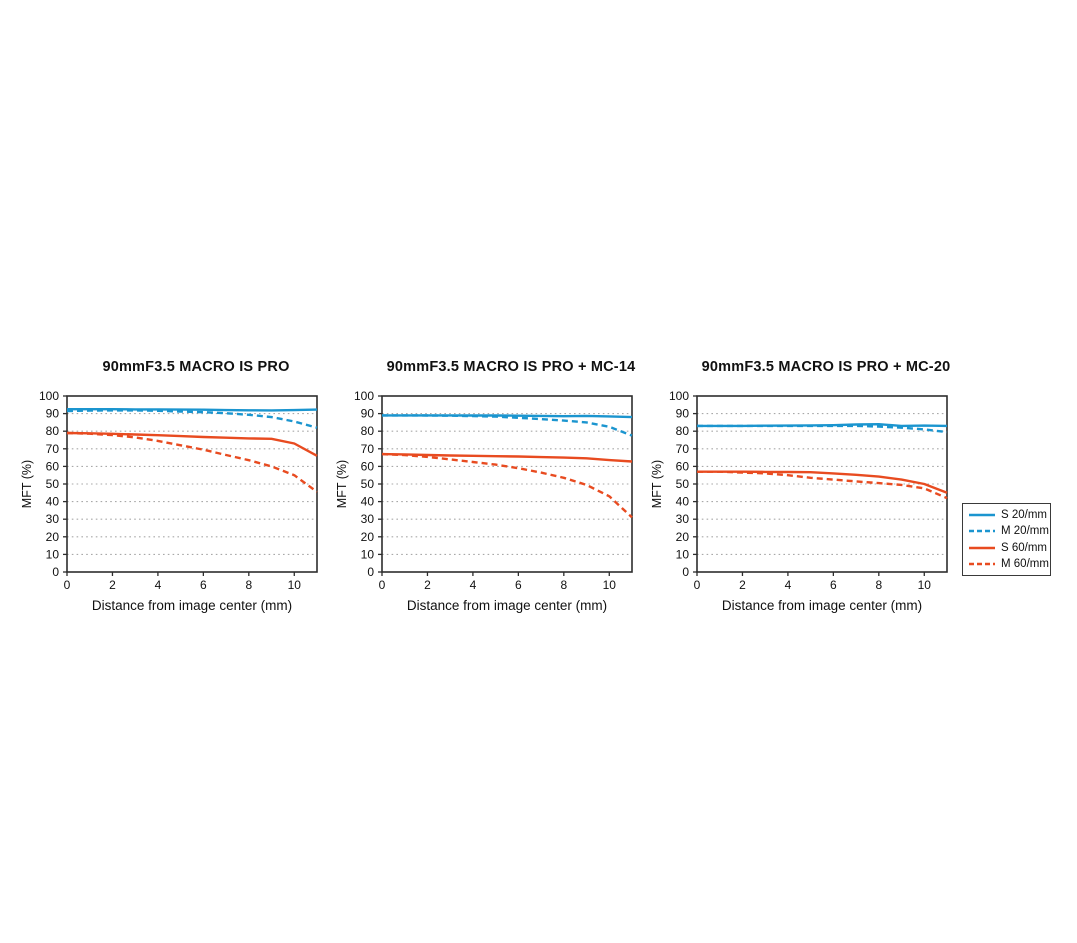 The image size is (1077, 943). I want to click on legend-item-m60: M 60/mm, so click(1008, 564).